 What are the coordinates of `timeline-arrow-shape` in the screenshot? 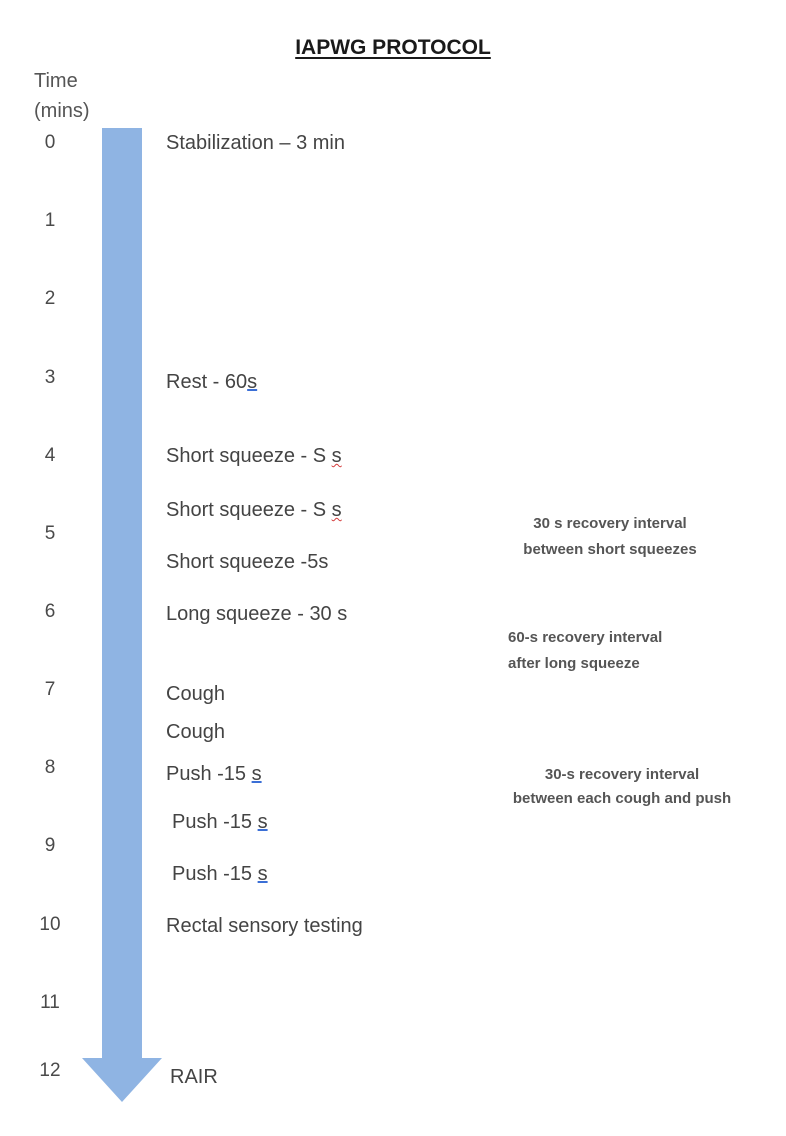 It's located at (122, 615).